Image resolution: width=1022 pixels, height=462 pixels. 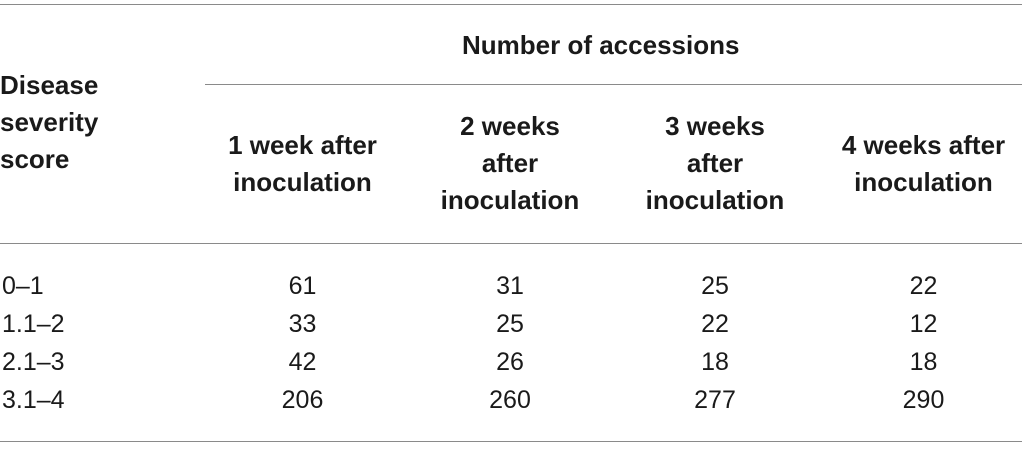 I want to click on value-cell: 33, so click(x=302, y=324).